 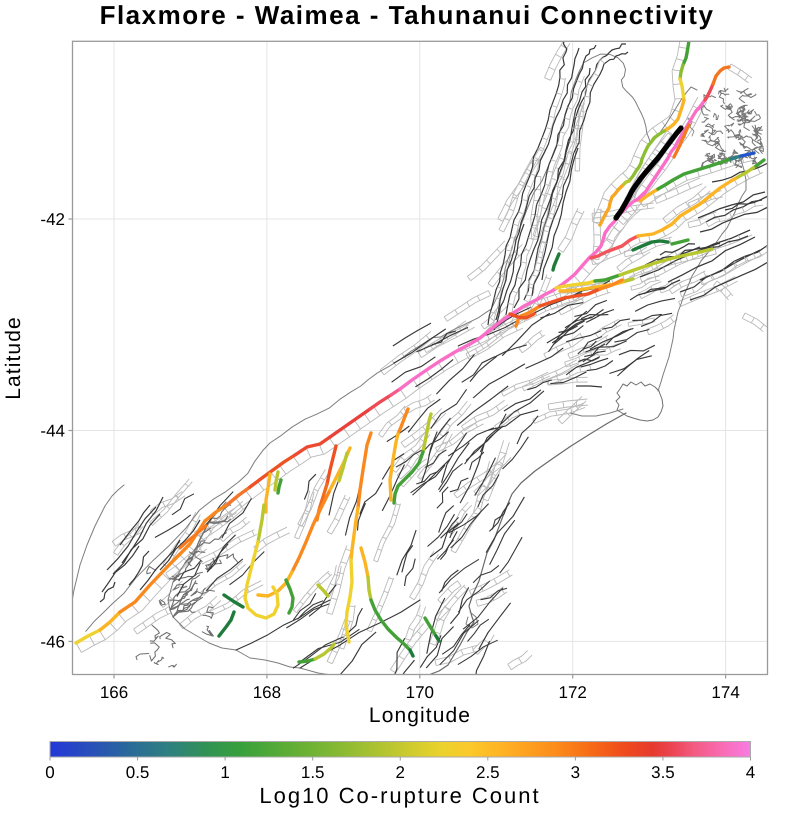 I want to click on svg-text: Log10 Co-rupture Count, so click(x=399, y=795).